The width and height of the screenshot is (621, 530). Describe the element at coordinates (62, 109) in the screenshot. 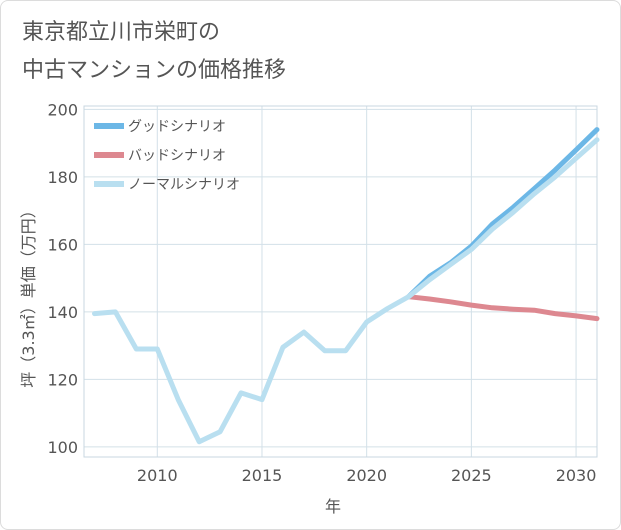

I see `y-tick-label: 200` at that location.